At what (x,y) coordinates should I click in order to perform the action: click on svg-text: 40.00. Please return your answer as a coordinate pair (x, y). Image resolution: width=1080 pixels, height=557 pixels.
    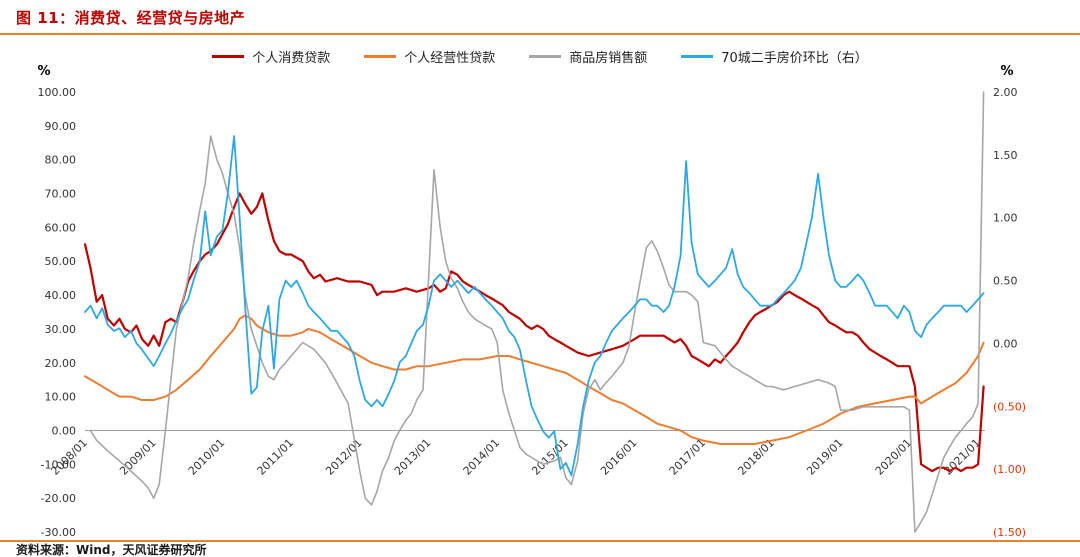
    Looking at the image, I should click on (61, 295).